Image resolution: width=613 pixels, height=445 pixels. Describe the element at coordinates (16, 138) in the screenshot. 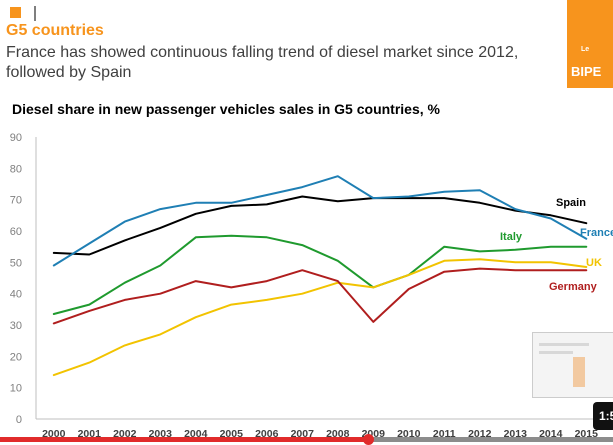

I see `y-tick-label: 90` at that location.